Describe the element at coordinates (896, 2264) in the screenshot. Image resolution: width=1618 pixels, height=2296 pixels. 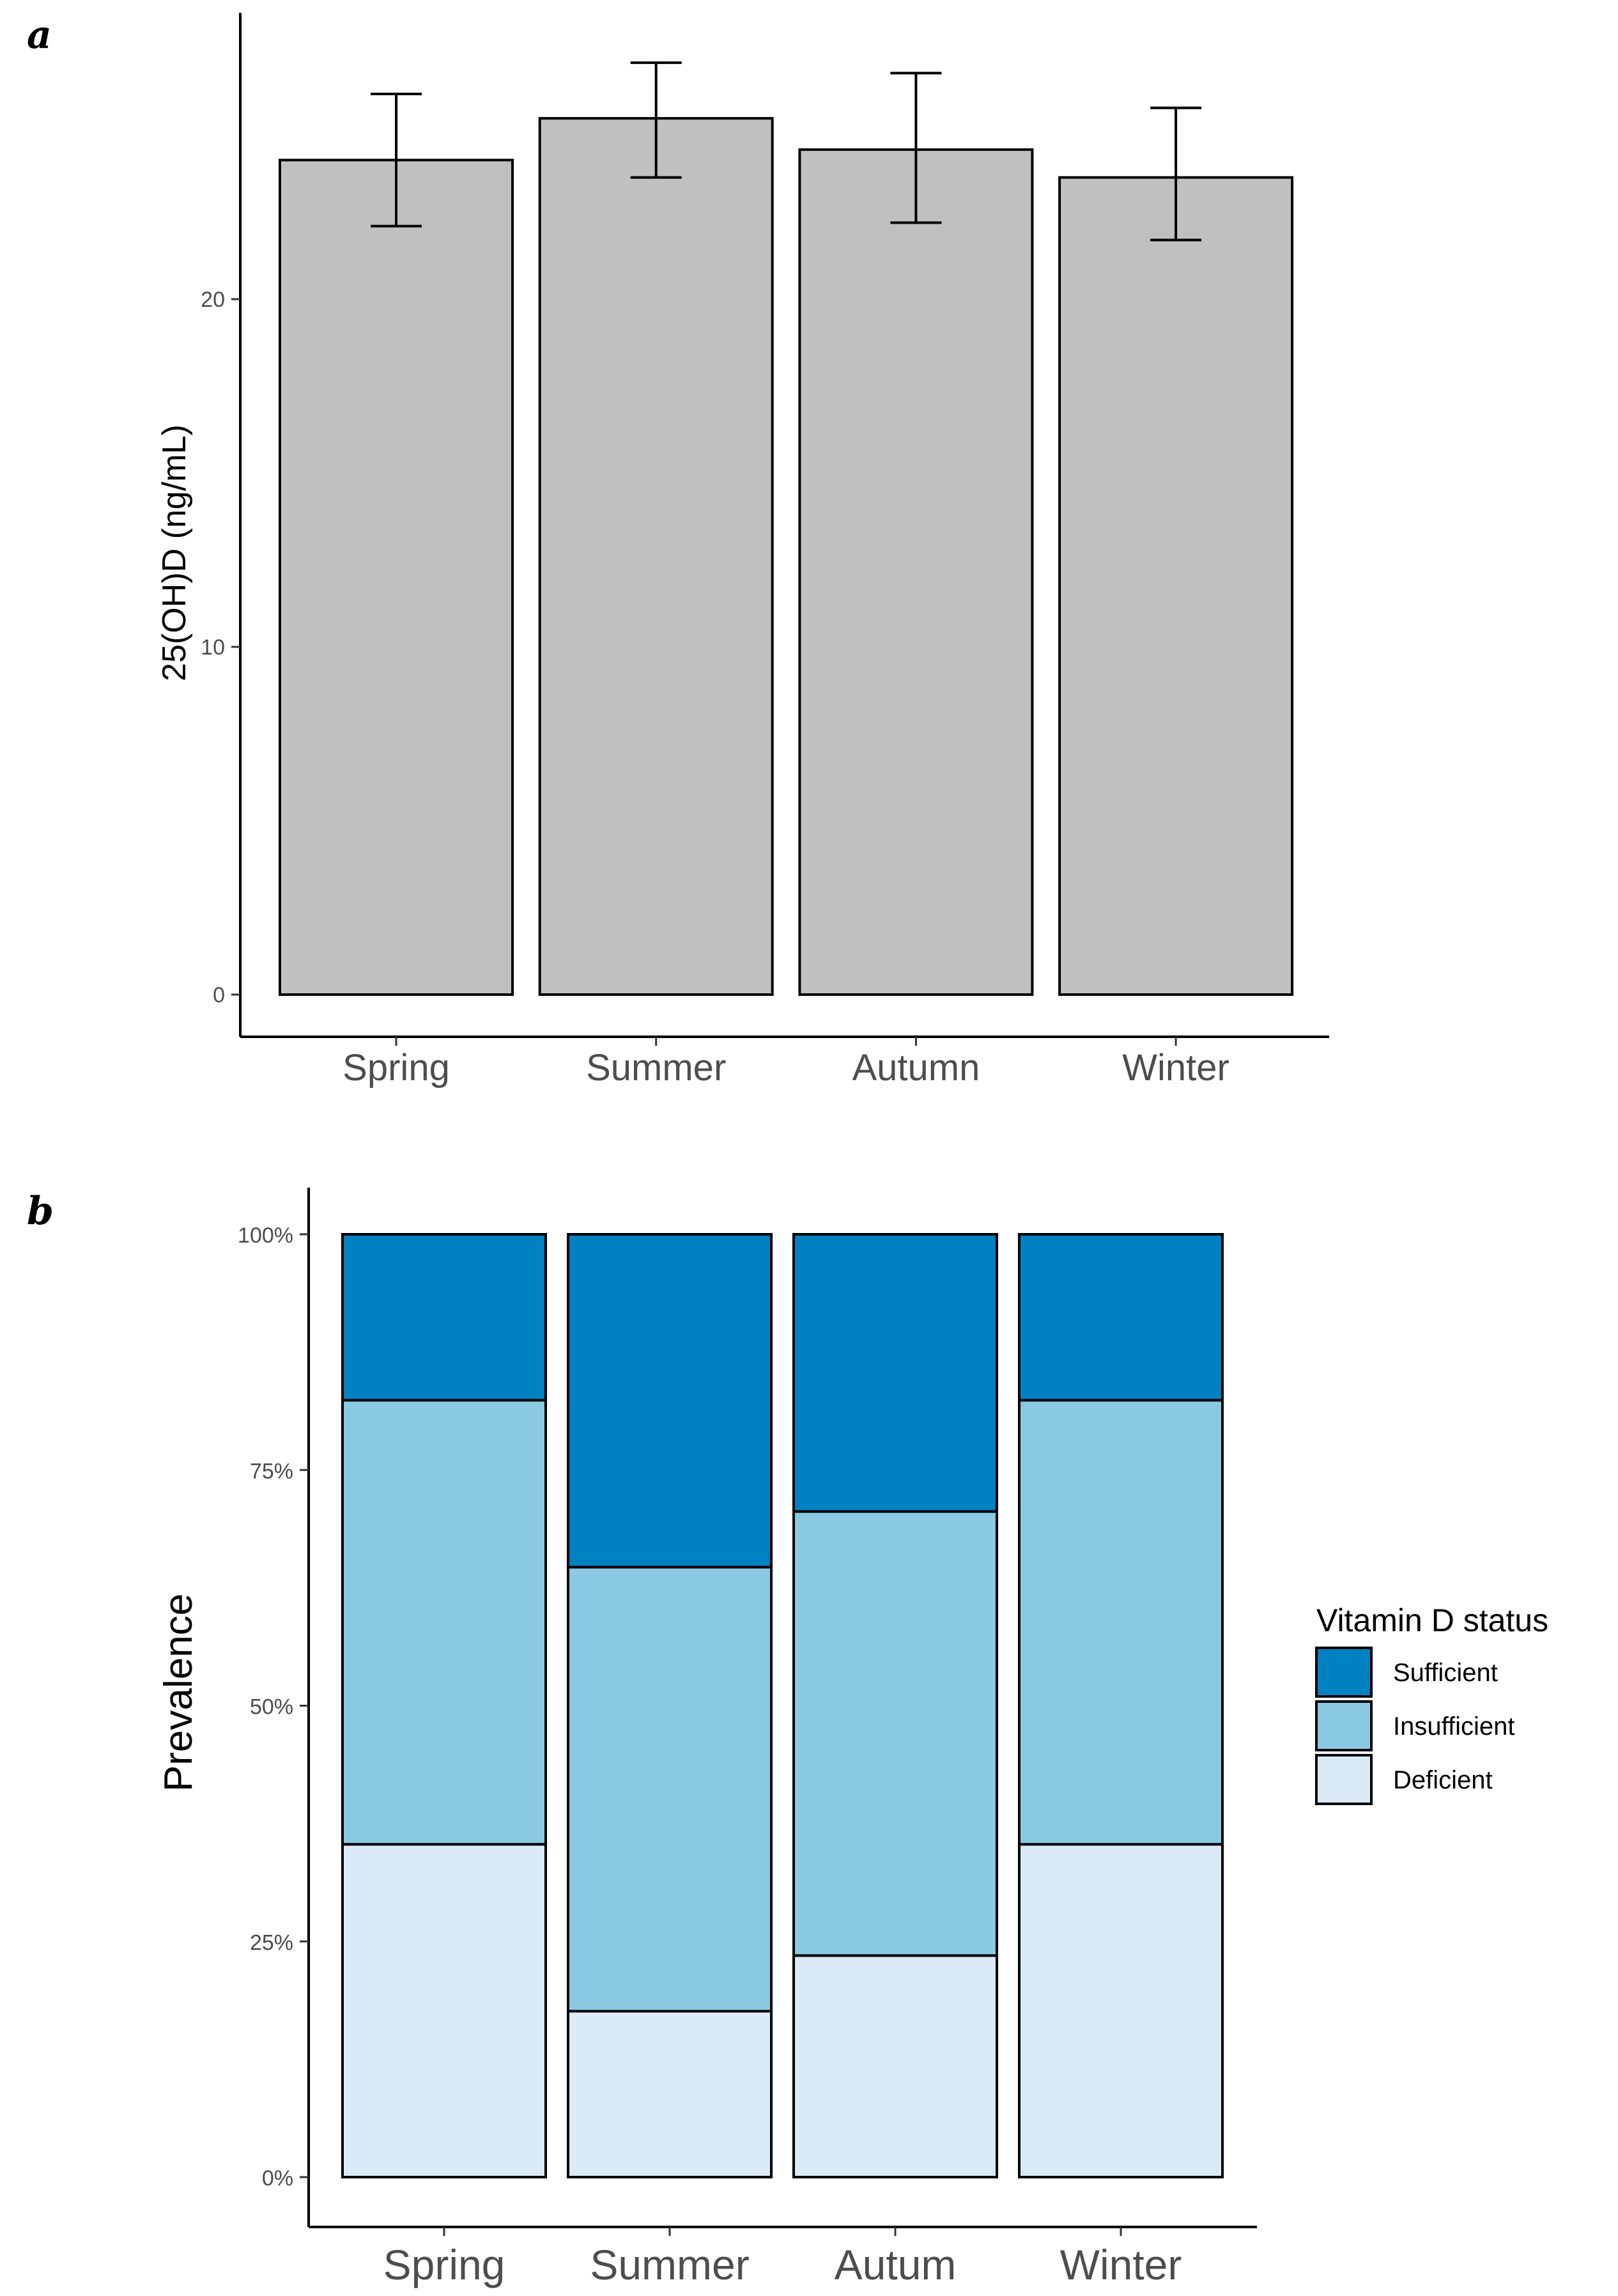
I see `x-tick-label-autum: Autum` at that location.